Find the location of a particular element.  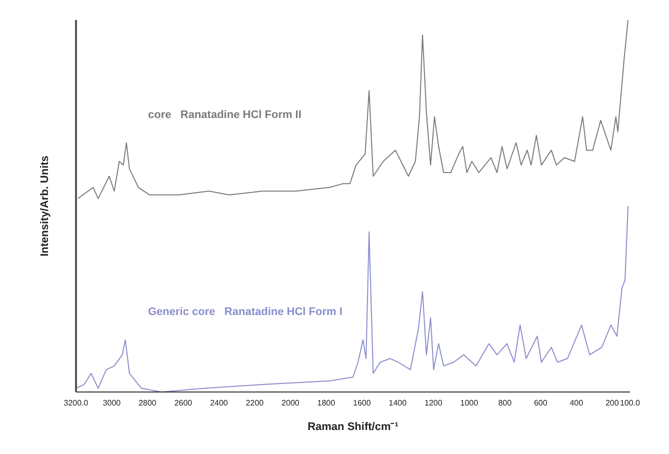

x-tick-label: 2000 is located at coordinates (291, 403).